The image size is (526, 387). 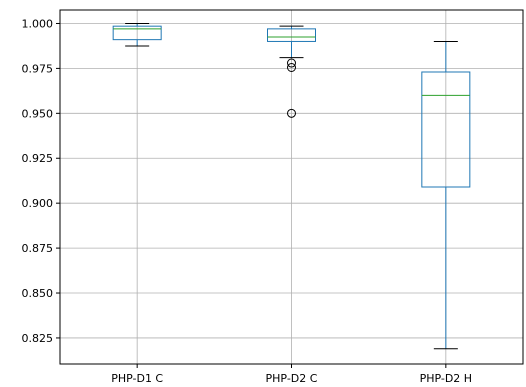 What do you see at coordinates (446, 378) in the screenshot?
I see `x-tick-label: PHP-D2 H` at bounding box center [446, 378].